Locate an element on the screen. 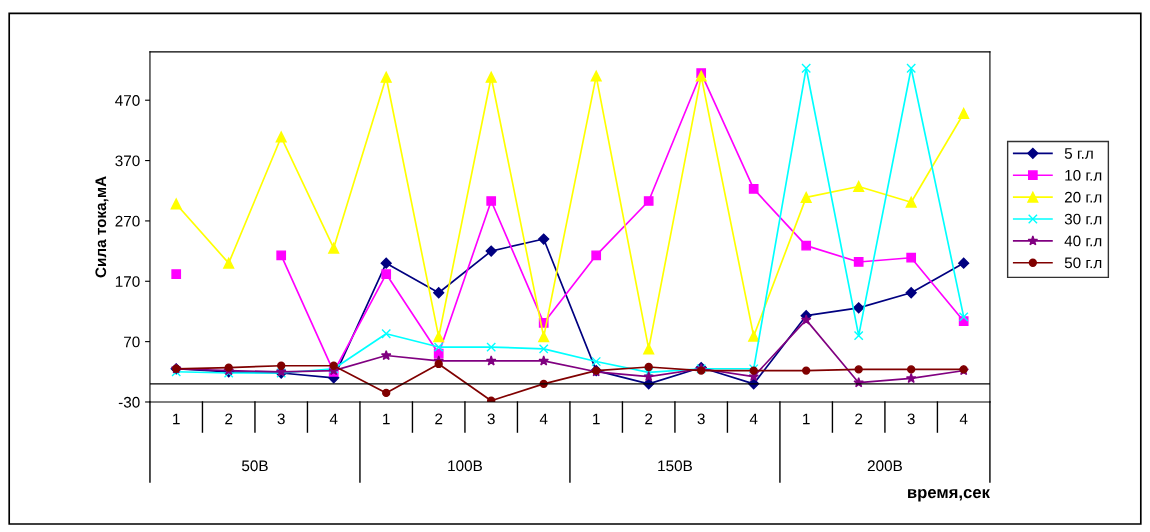  legend-label: 10 г.л is located at coordinates (1083, 175).